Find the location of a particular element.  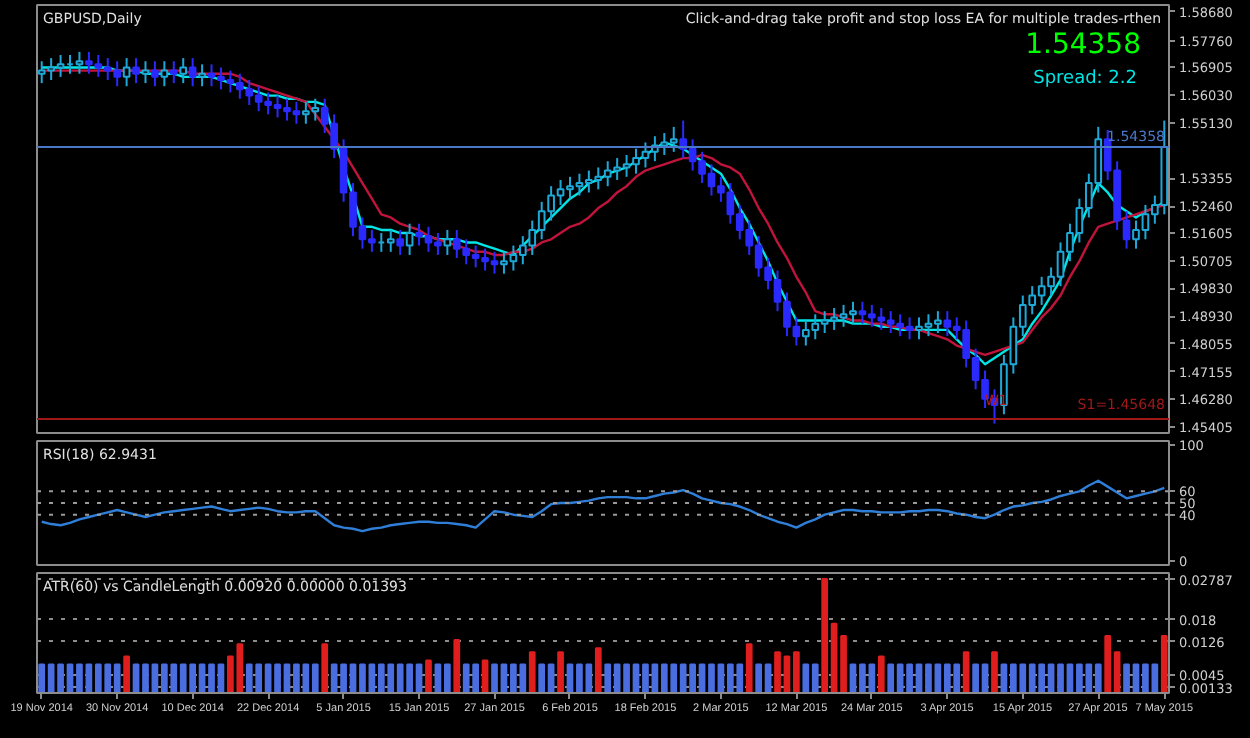

annotation: 1.54358 is located at coordinates (1083, 45).